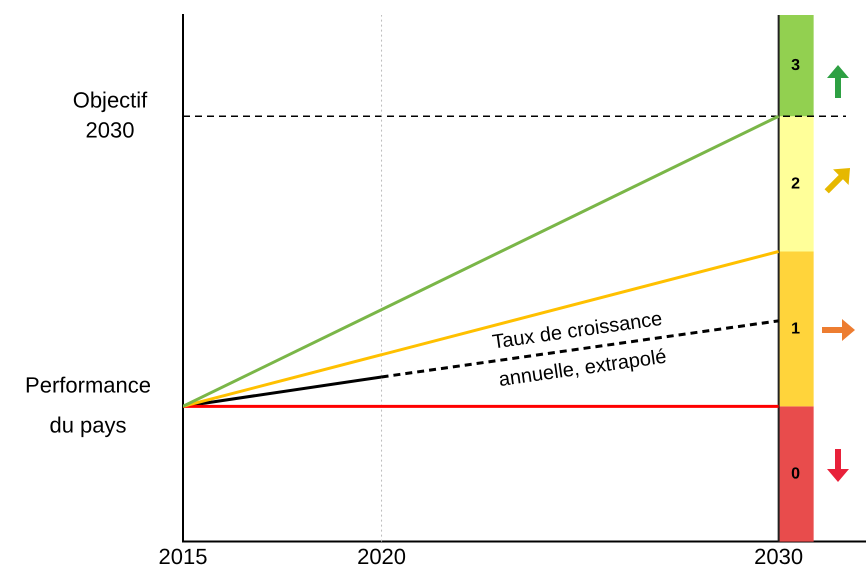 Image resolution: width=866 pixels, height=576 pixels. Describe the element at coordinates (579, 350) in the screenshot. I see `annotation: Taux de croissance annuelle, extrapolé` at that location.